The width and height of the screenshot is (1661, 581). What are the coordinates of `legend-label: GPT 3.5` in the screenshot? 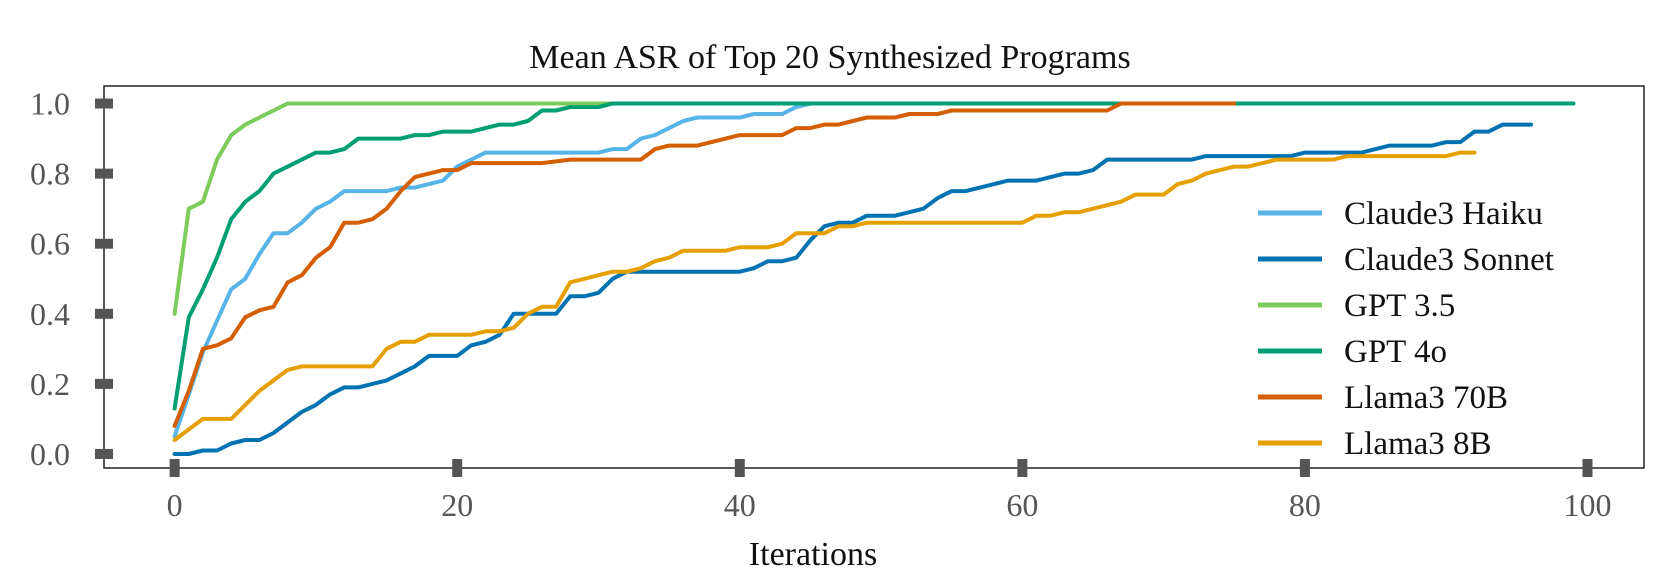 It's located at (1399, 306).